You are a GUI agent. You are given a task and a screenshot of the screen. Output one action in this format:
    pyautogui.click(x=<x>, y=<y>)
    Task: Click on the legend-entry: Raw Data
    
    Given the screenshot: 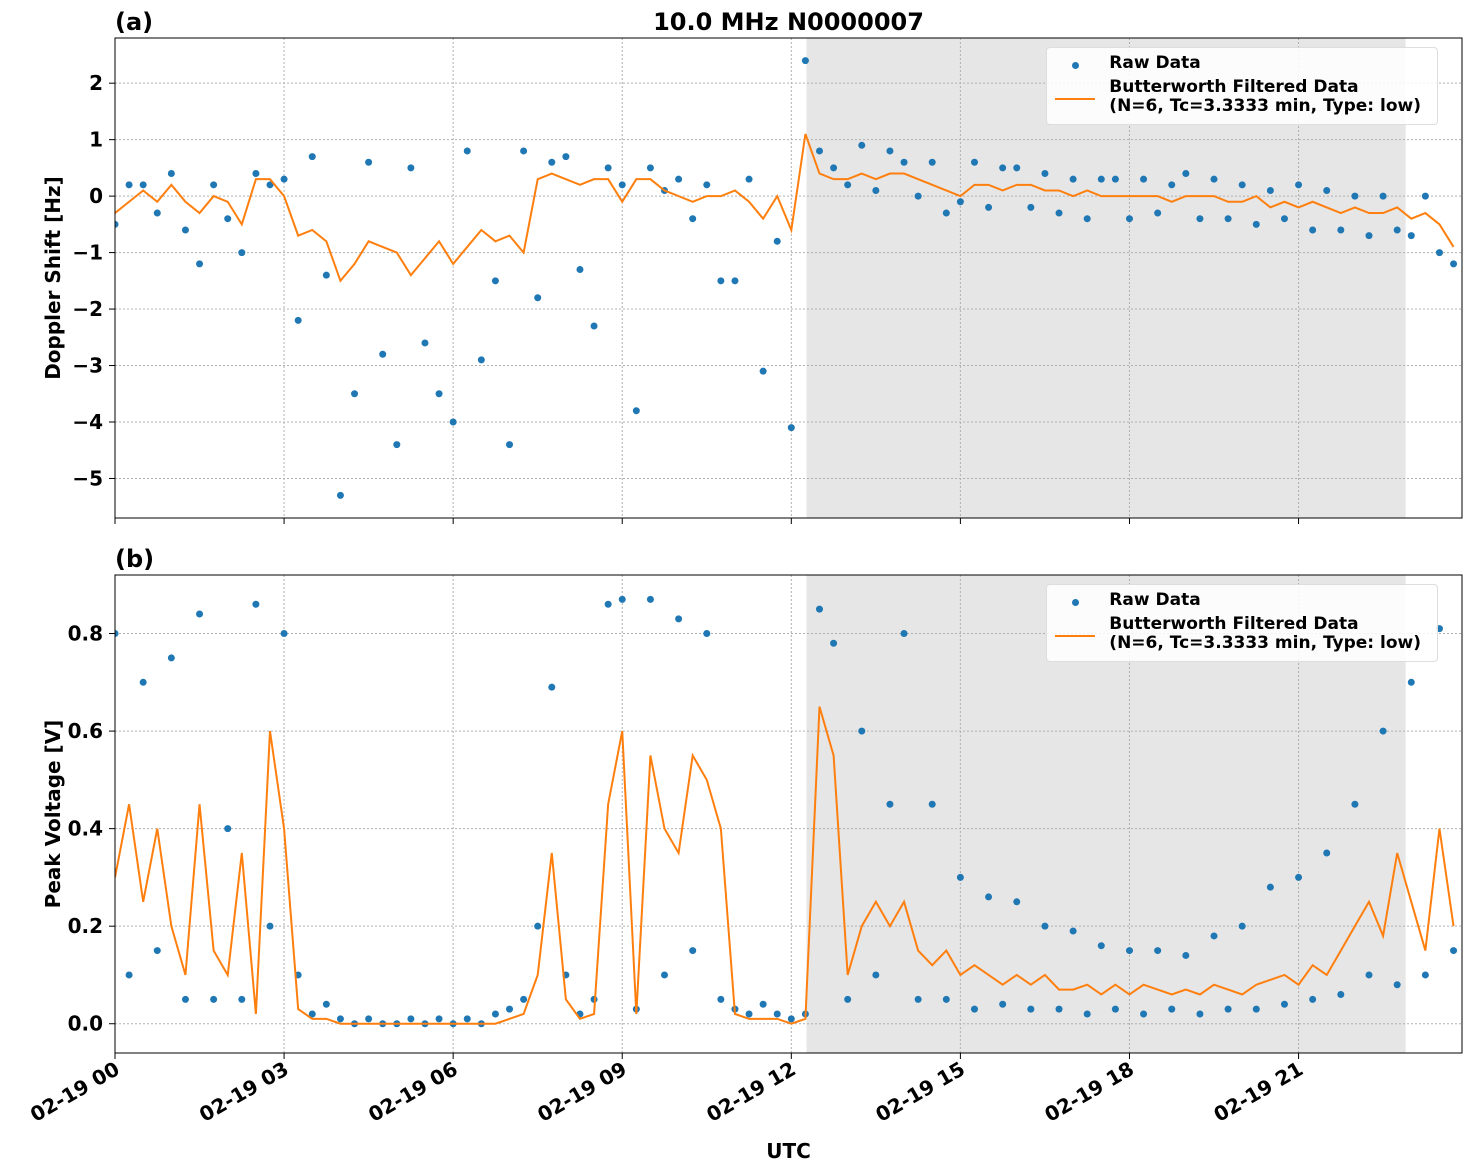 What is the action you would take?
    pyautogui.click(x=1238, y=65)
    